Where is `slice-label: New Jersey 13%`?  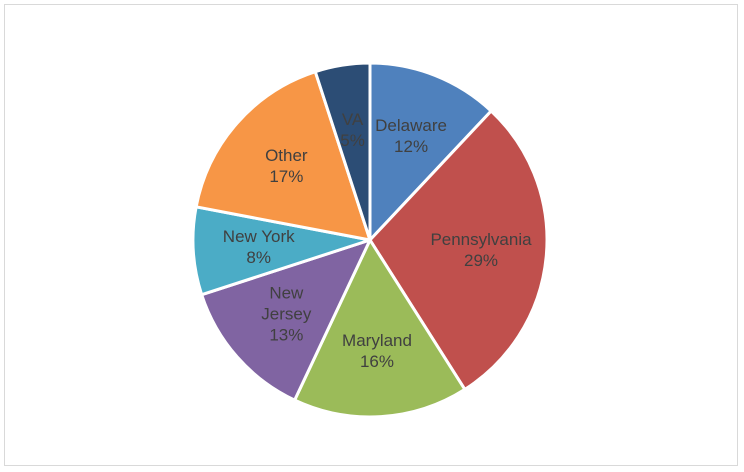 slice-label: New Jersey 13% is located at coordinates (286, 313).